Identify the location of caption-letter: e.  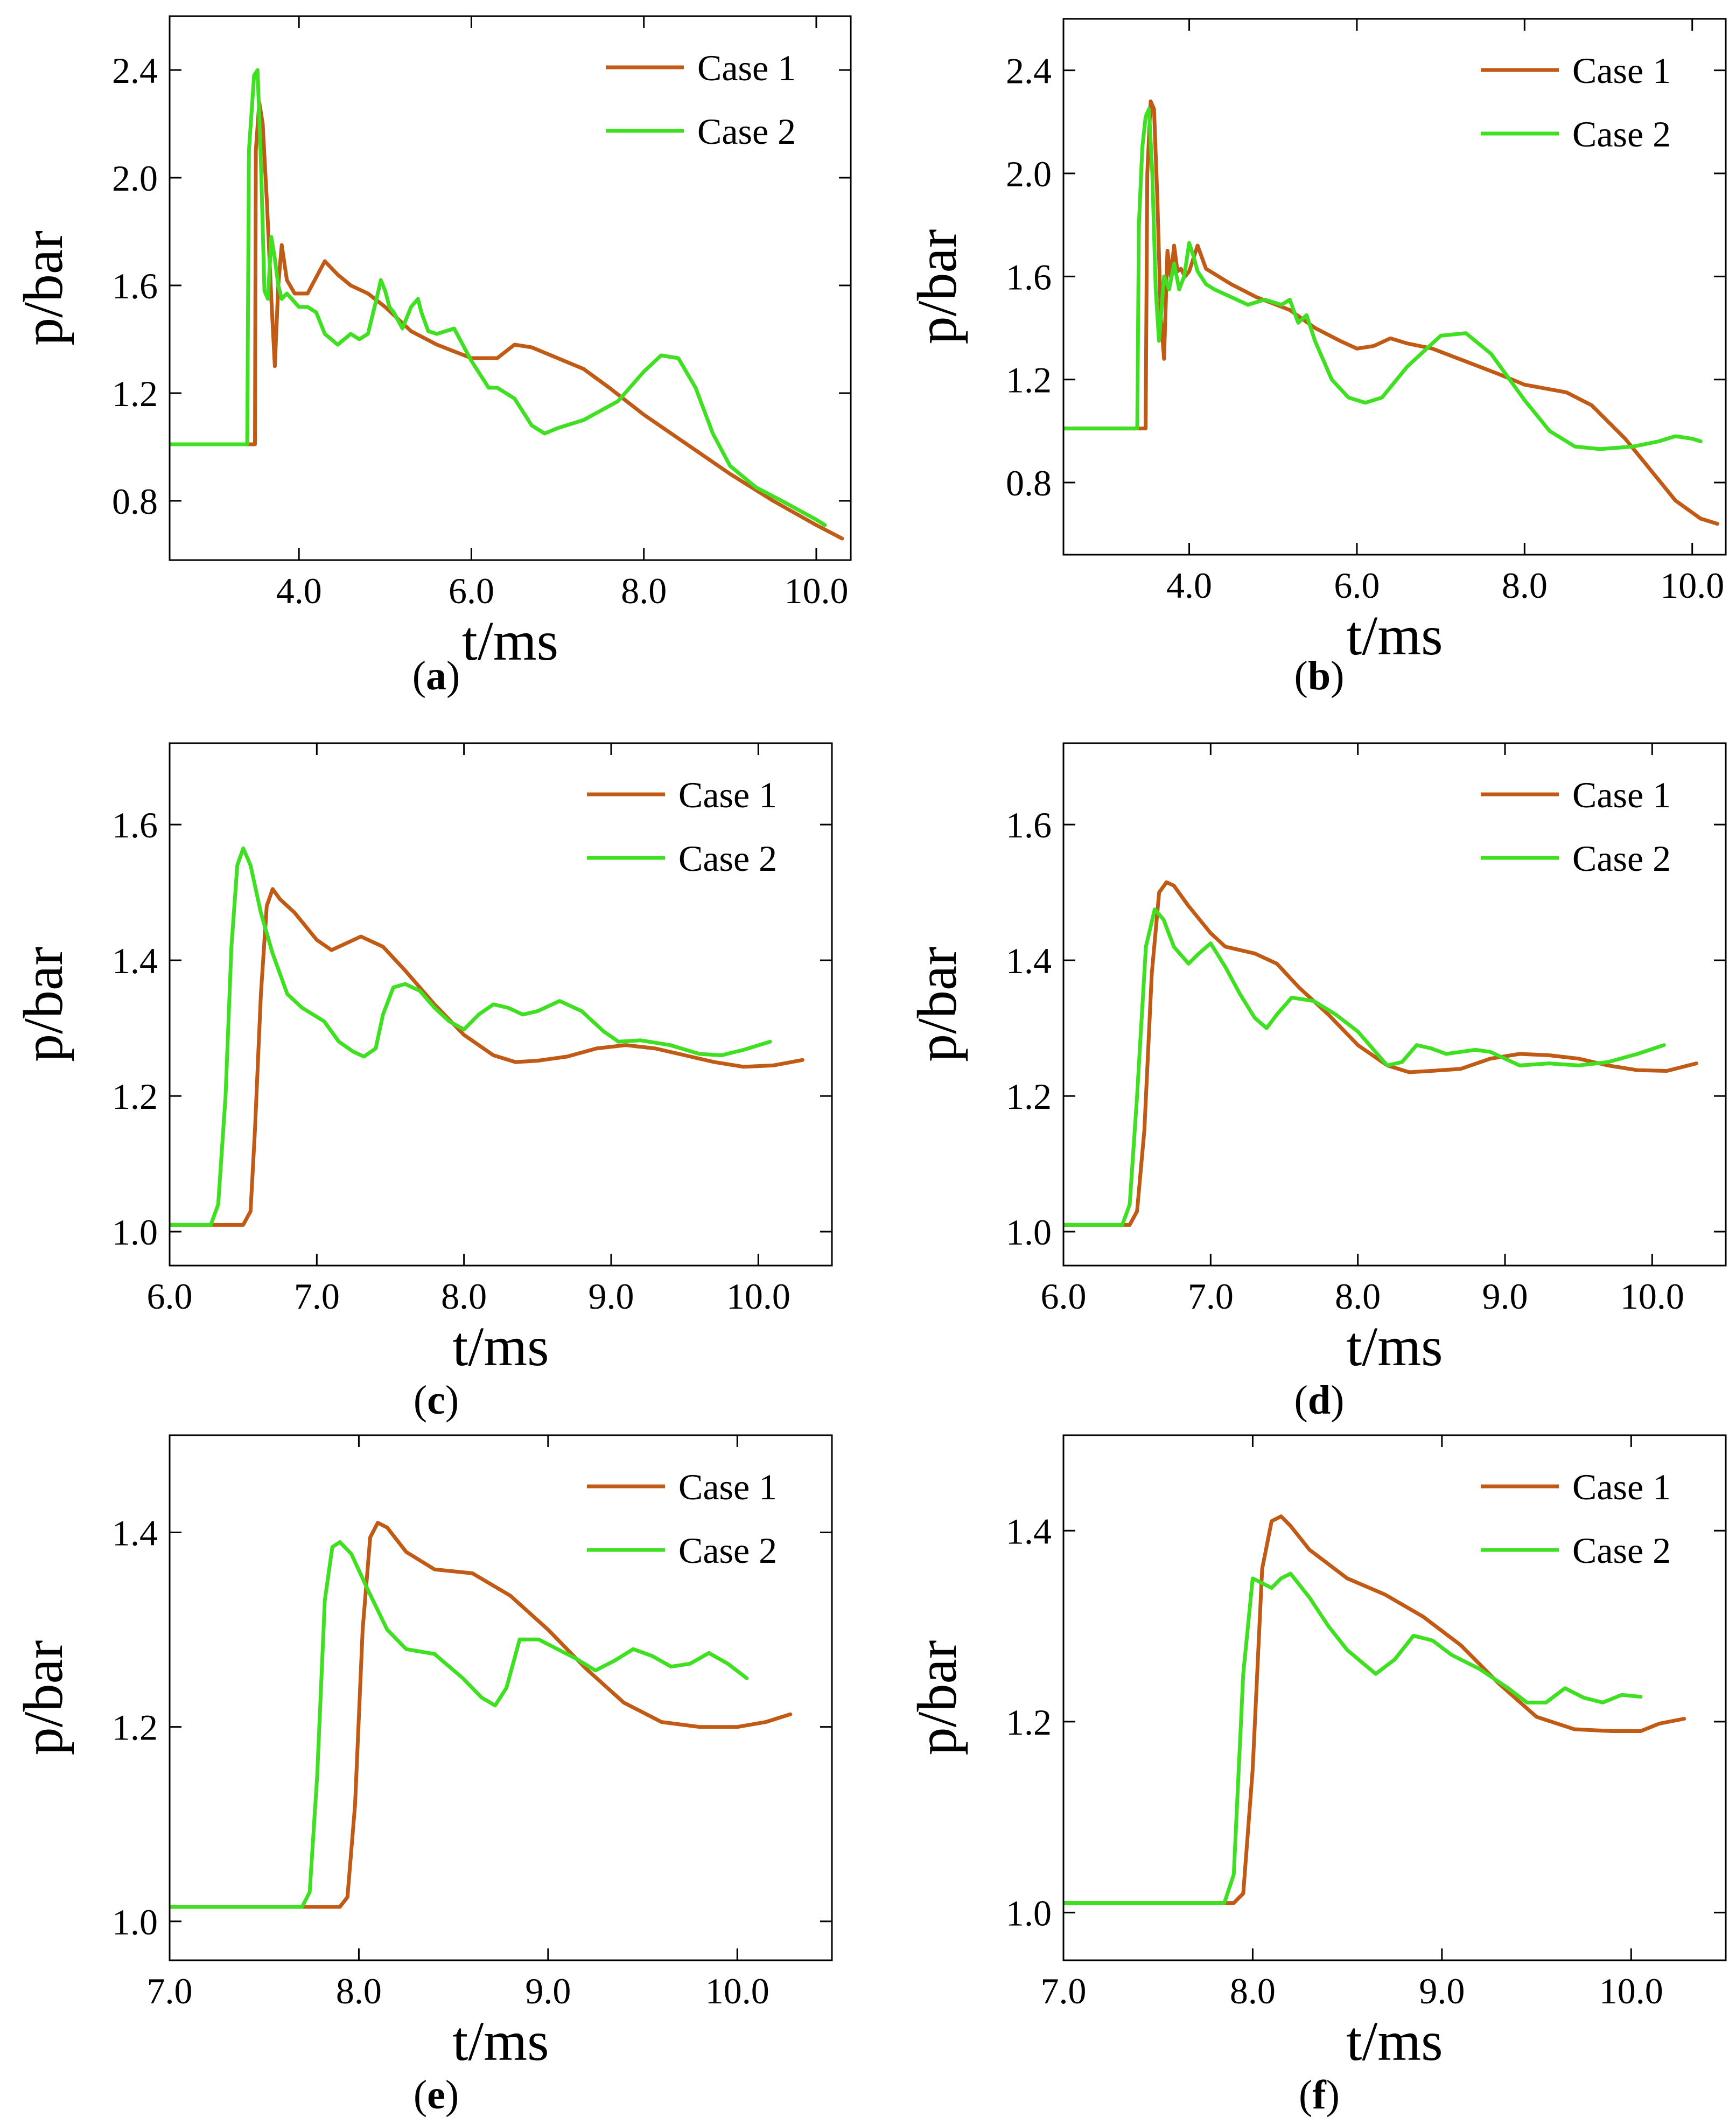
(436, 2095).